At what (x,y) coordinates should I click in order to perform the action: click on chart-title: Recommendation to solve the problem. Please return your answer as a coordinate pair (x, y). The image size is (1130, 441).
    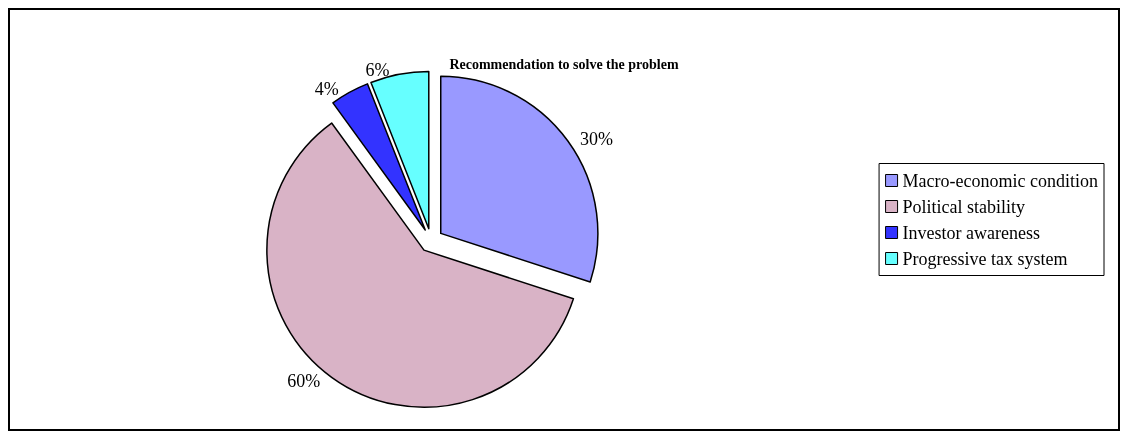
    Looking at the image, I should click on (564, 64).